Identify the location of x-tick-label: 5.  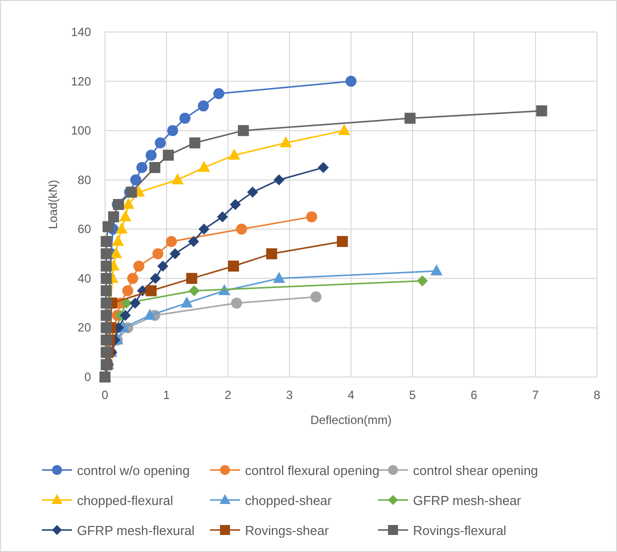
(412, 395).